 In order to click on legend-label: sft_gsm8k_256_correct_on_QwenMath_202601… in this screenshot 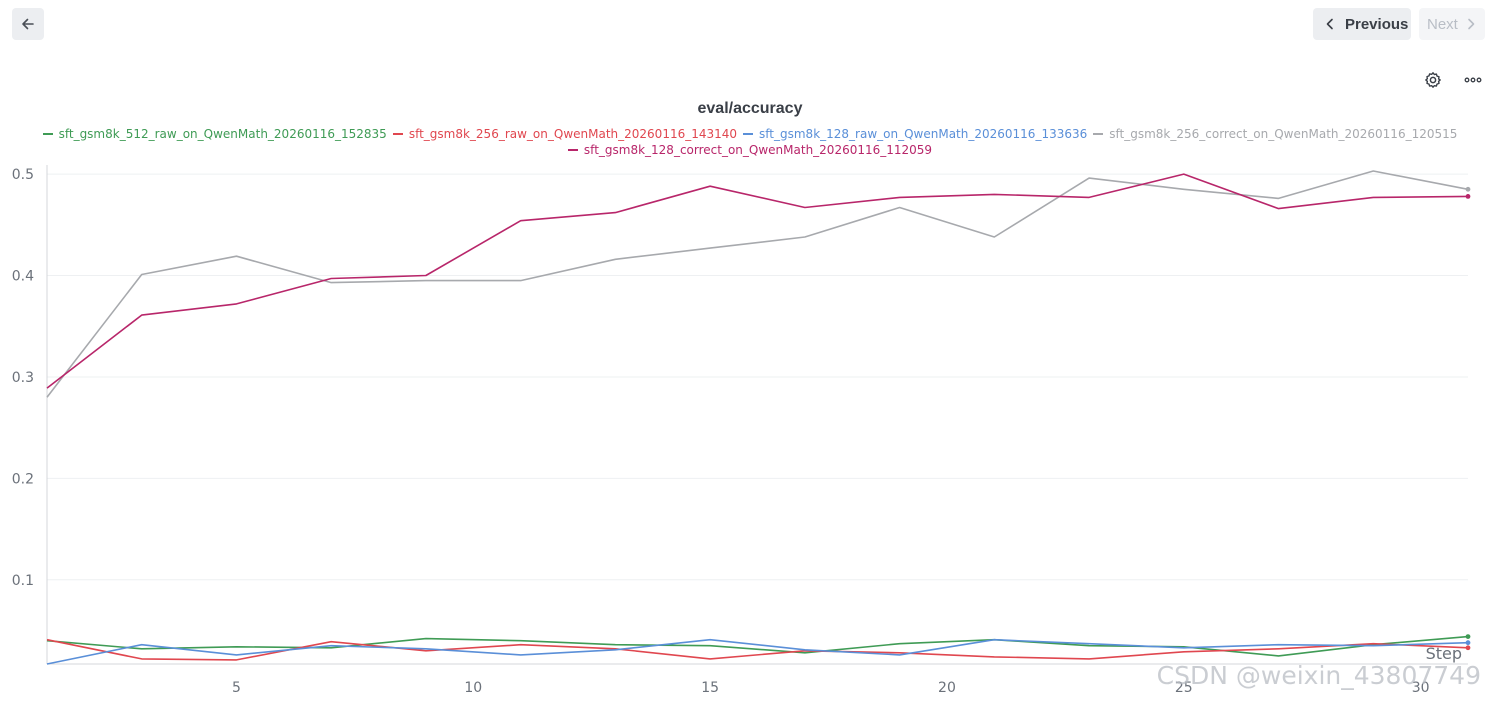, I will do `click(1283, 134)`.